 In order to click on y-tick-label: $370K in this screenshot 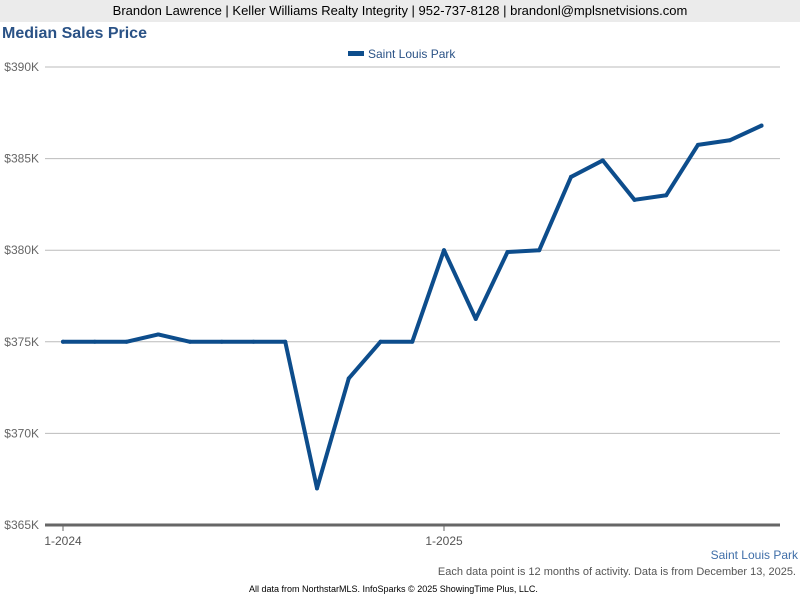, I will do `click(21, 433)`.